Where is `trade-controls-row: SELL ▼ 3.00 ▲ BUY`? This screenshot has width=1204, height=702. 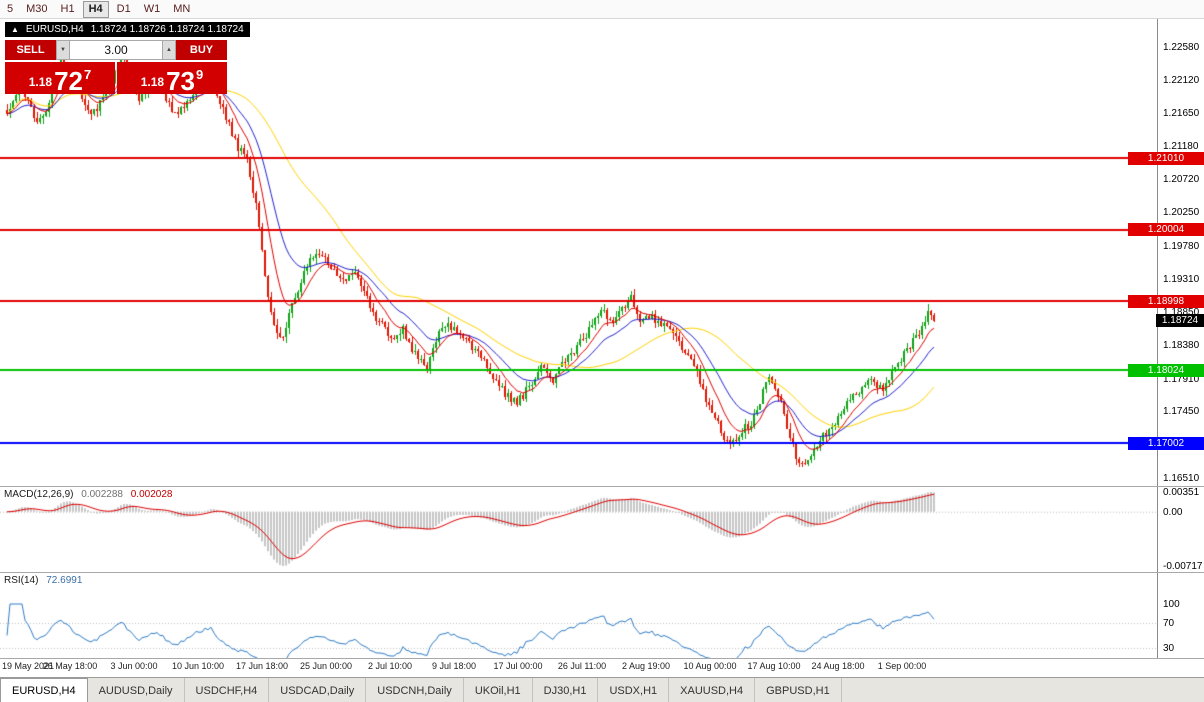
trade-controls-row: SELL ▼ 3.00 ▲ BUY is located at coordinates (116, 50).